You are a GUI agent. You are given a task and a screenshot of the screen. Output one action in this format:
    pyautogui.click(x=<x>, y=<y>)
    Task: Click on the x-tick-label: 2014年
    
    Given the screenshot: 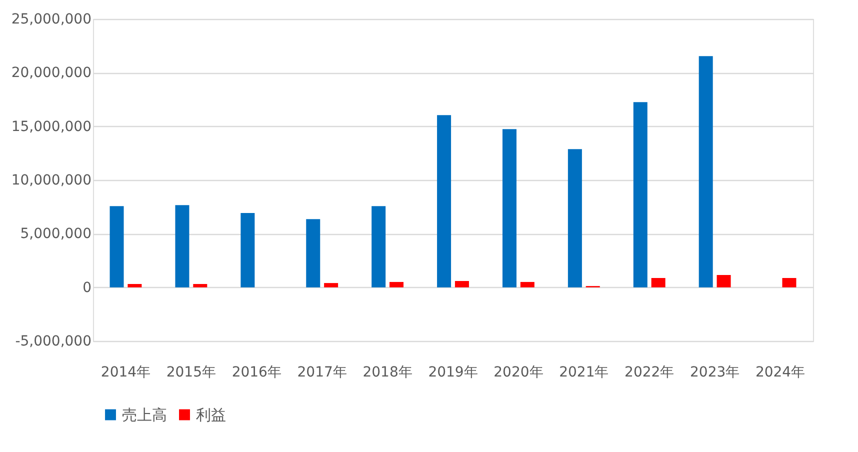 What is the action you would take?
    pyautogui.click(x=125, y=372)
    